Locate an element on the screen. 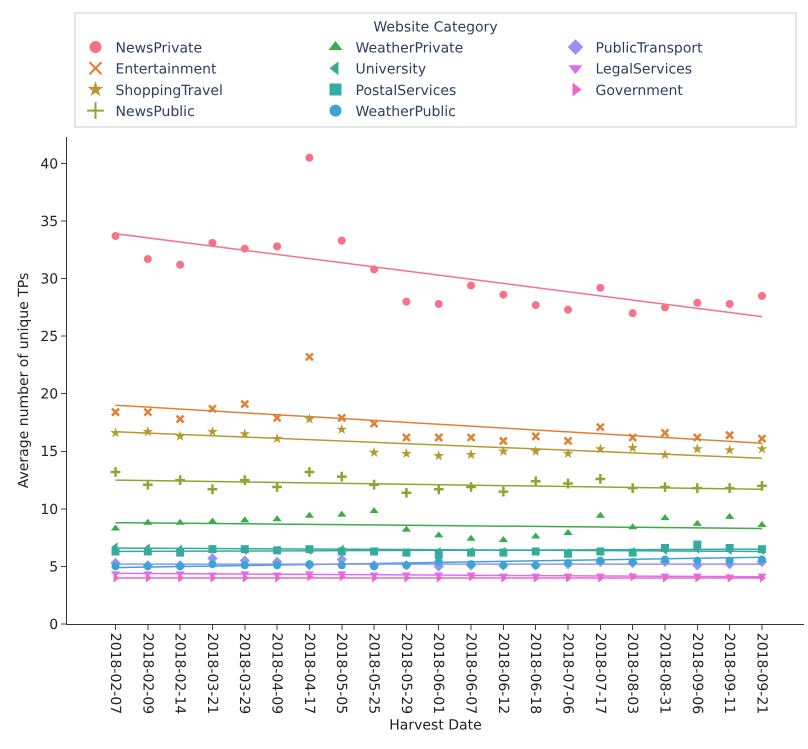  x-tick-label: 2018-04-17 is located at coordinates (308, 673).